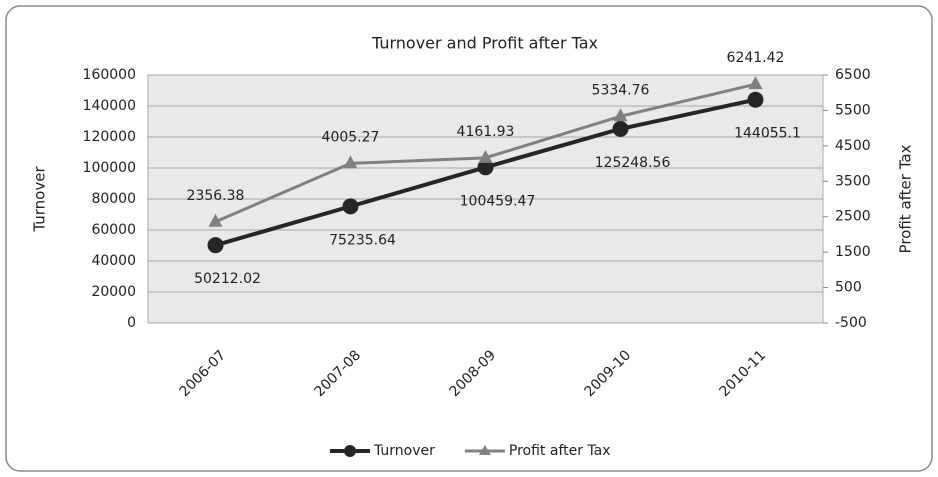 The width and height of the screenshot is (938, 477). What do you see at coordinates (498, 201) in the screenshot?
I see `data-label: 100459.47` at bounding box center [498, 201].